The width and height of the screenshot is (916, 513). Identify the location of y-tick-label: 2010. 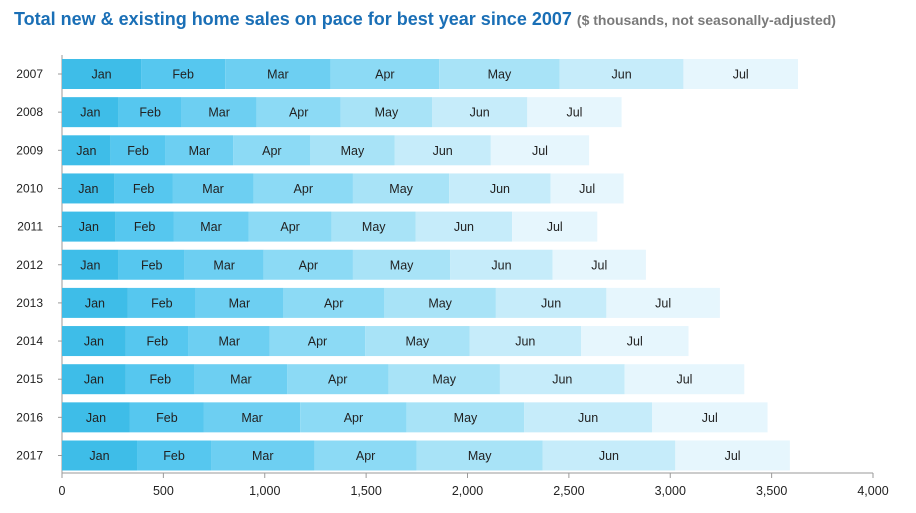
(29, 188).